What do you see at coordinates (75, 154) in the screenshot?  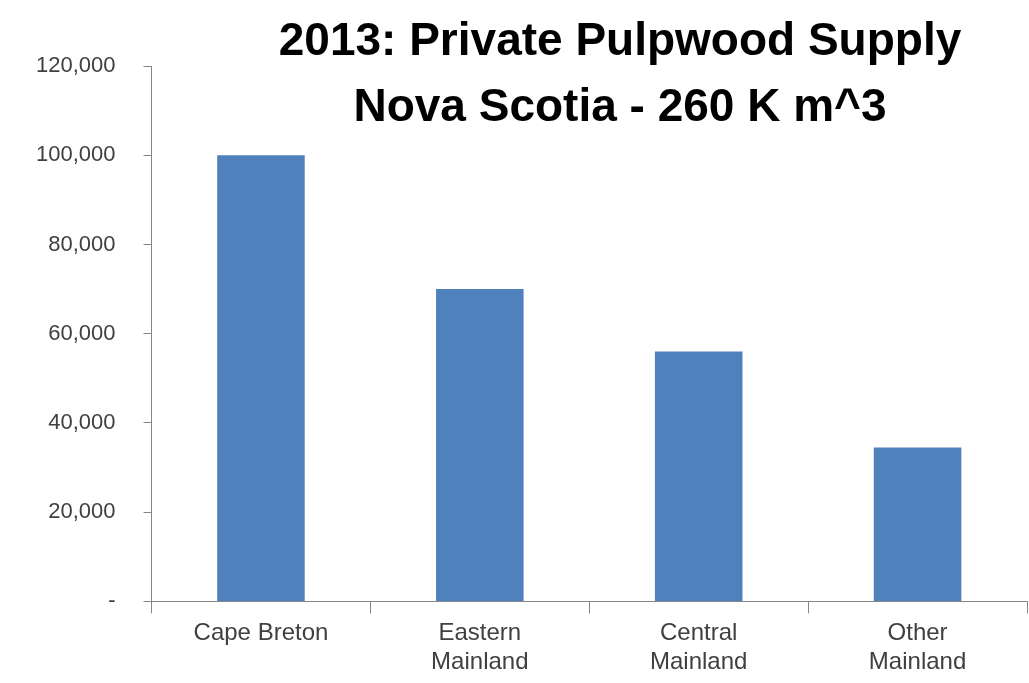 I see `y-tick-label: 100,000` at bounding box center [75, 154].